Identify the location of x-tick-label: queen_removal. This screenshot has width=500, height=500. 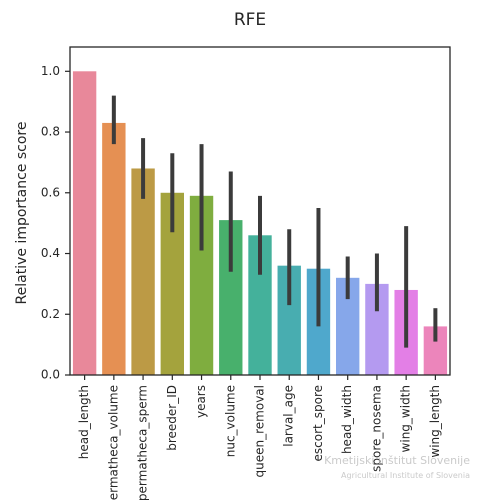
(260, 431).